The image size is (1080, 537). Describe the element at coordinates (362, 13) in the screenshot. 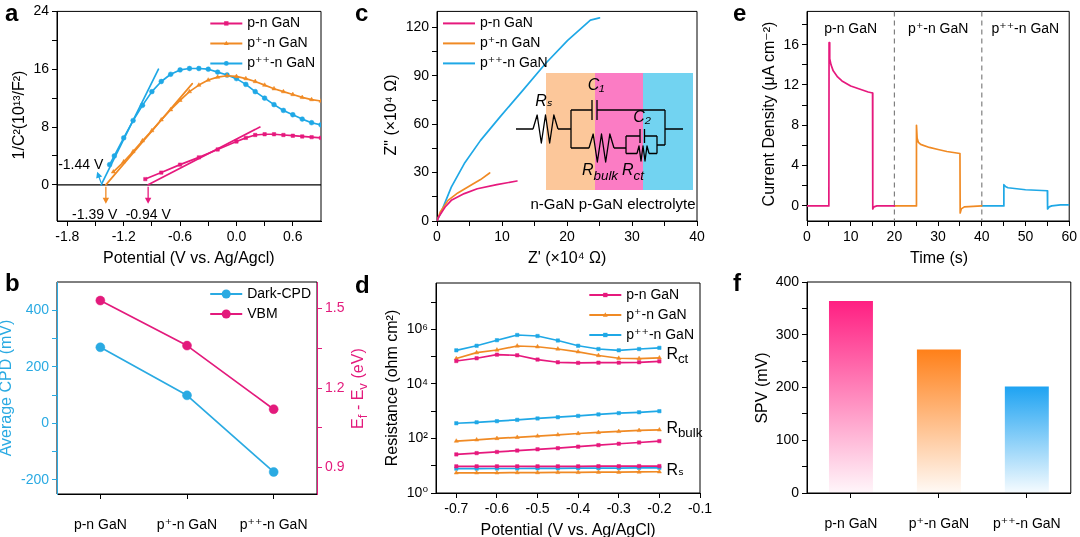

I see `chart-title: c` at that location.